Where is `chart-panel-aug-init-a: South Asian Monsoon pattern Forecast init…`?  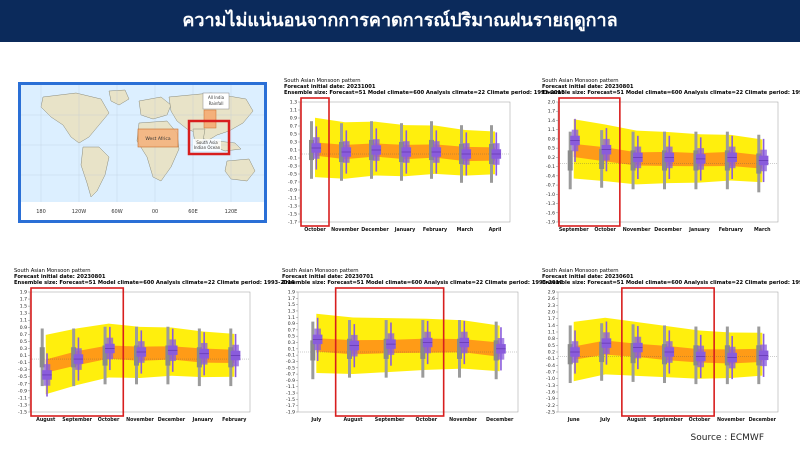 chart-panel-aug-init-a: South Asian Monsoon pattern Forecast init… is located at coordinates (668, 158).